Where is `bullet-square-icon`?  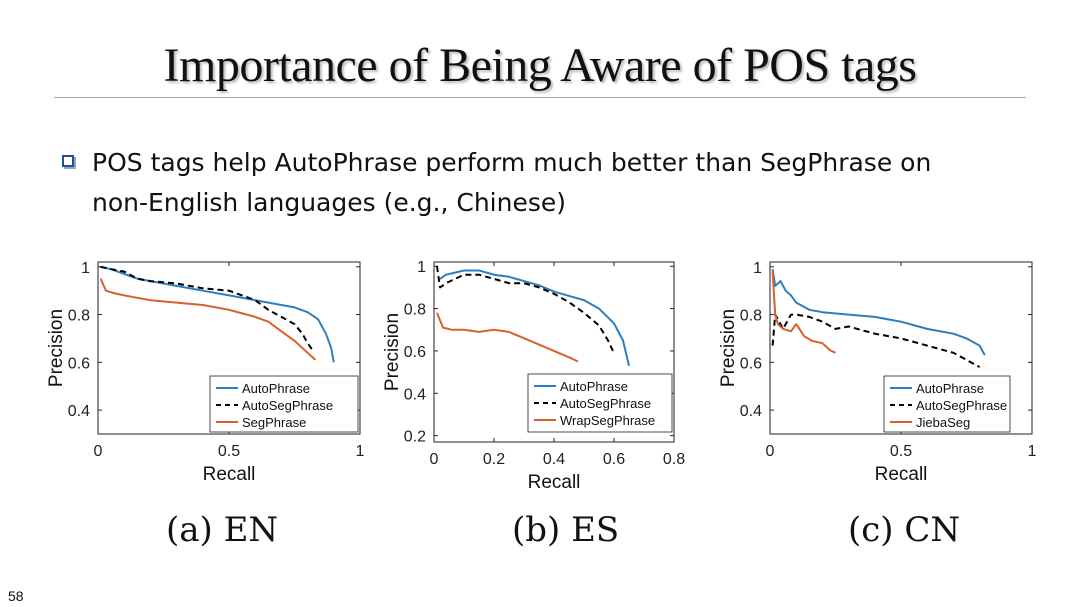
bullet-square-icon is located at coordinates (68, 161).